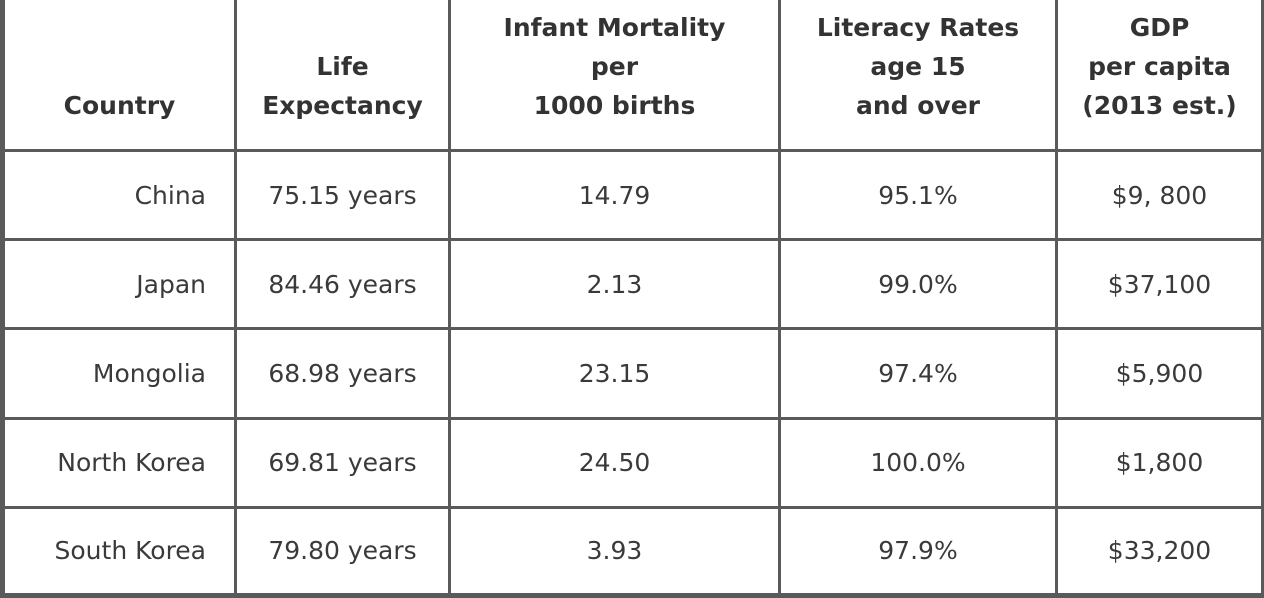 Image resolution: width=1264 pixels, height=598 pixels. What do you see at coordinates (344, 197) in the screenshot?
I see `cell-life-expectancy: 75.15 years` at bounding box center [344, 197].